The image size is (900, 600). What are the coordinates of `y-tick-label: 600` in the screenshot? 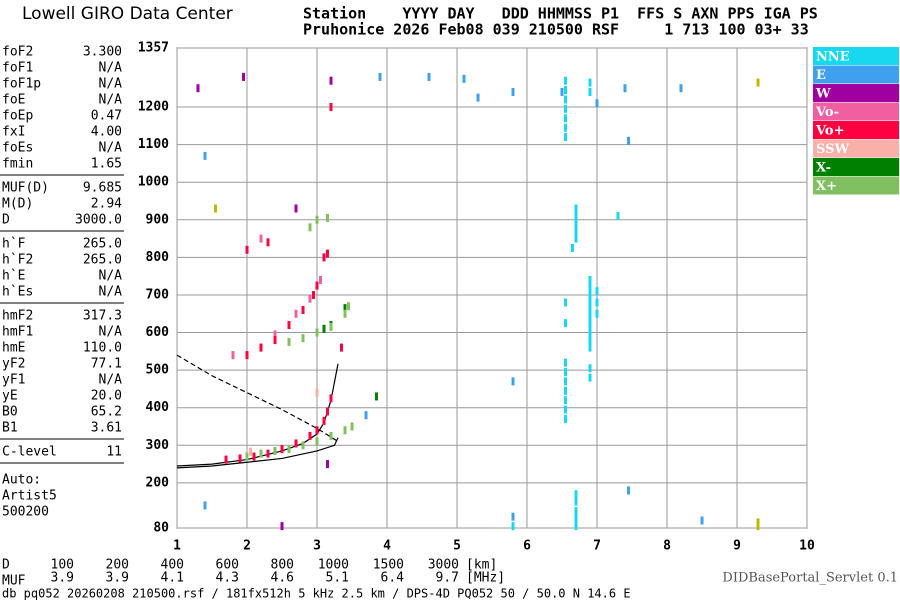 It's located at (158, 332).